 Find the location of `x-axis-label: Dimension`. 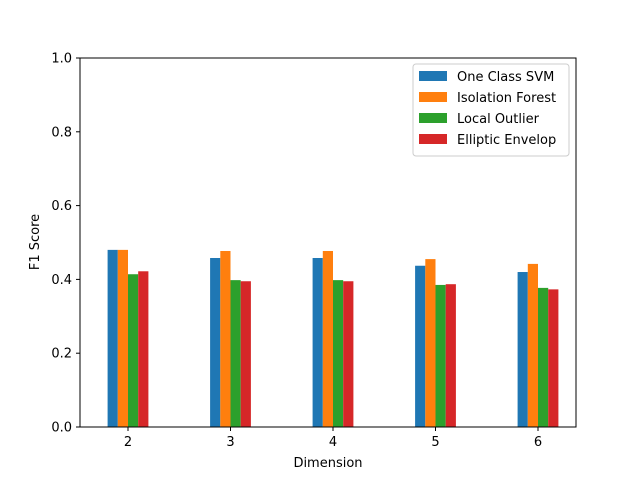

x-axis-label: Dimension is located at coordinates (327, 463).